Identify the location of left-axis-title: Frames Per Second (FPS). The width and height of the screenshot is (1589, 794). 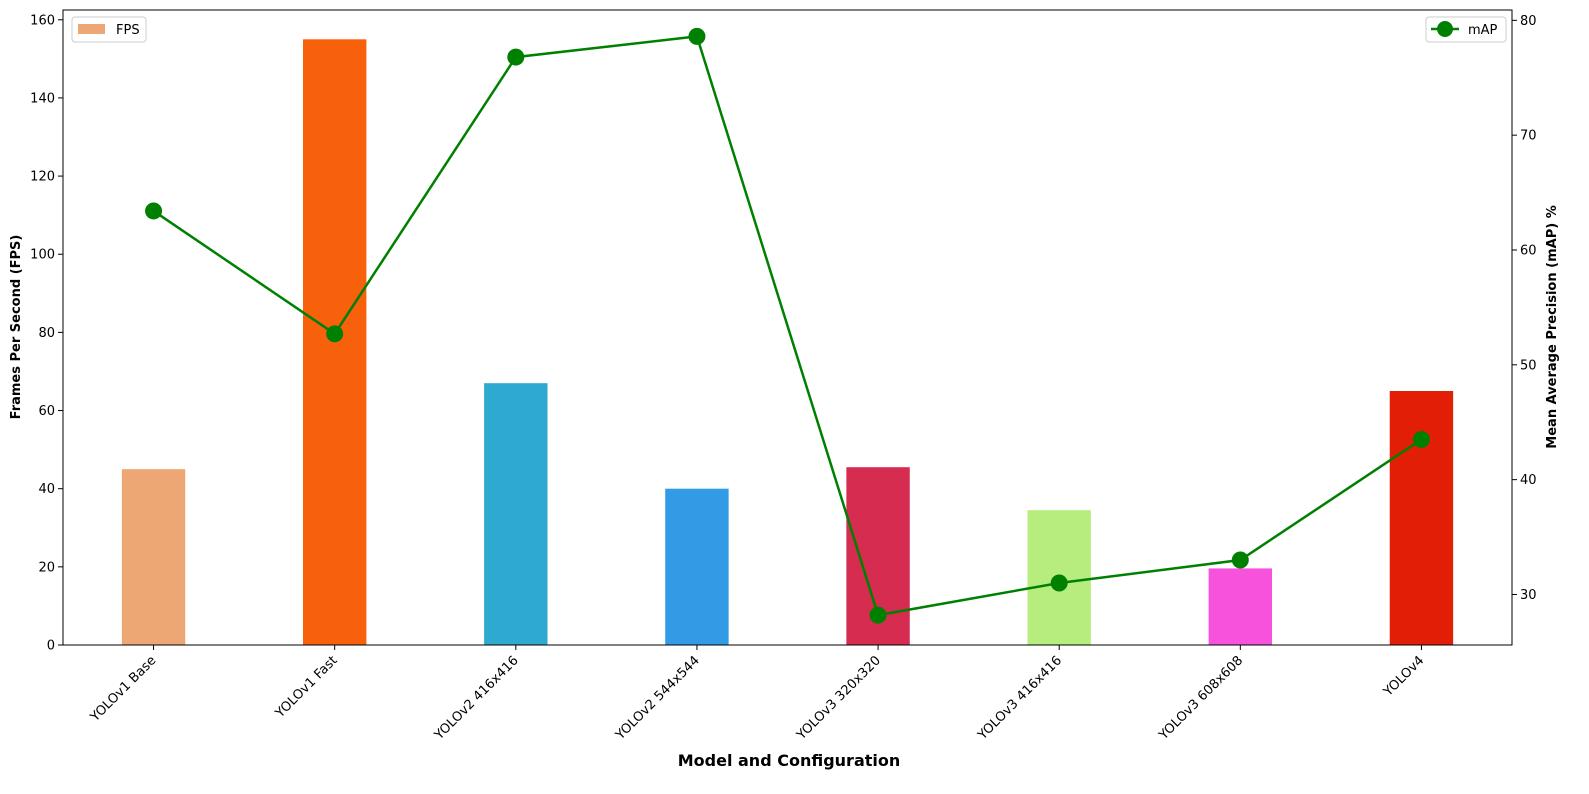
(16, 327).